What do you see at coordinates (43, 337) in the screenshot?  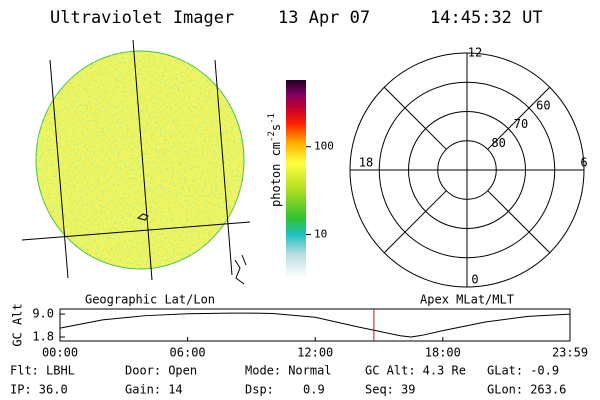 I see `y-tick-label: 1.8` at bounding box center [43, 337].